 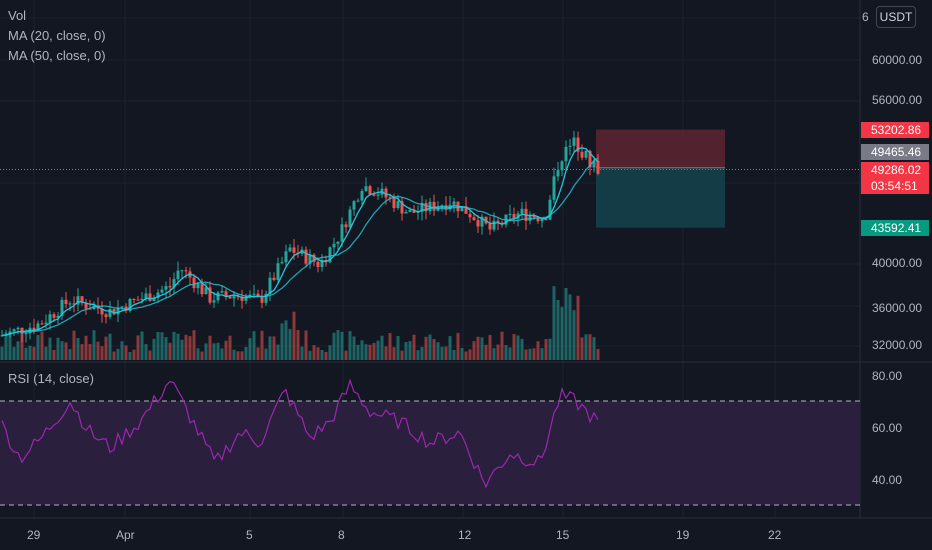 I want to click on legend-vol: Vol, so click(x=17, y=15).